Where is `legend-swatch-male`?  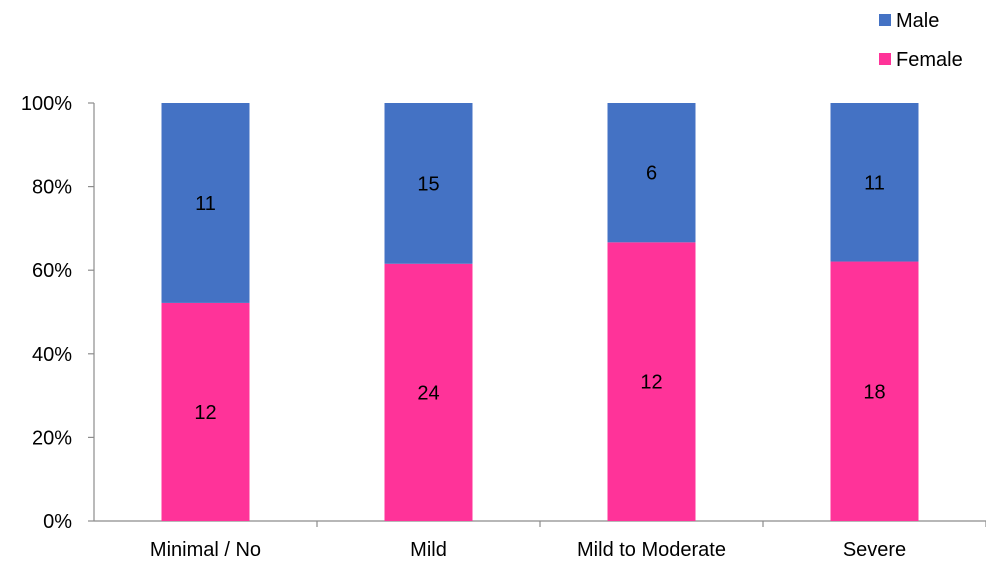
legend-swatch-male is located at coordinates (885, 20).